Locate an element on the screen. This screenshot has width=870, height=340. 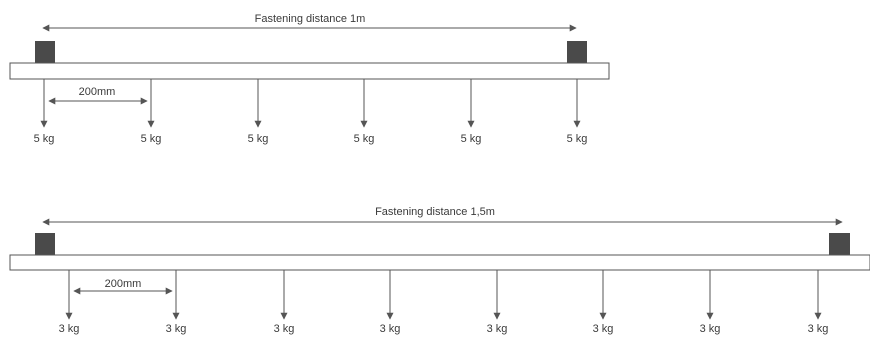
distance-label: Fastening distance 1,5m is located at coordinates (435, 212).